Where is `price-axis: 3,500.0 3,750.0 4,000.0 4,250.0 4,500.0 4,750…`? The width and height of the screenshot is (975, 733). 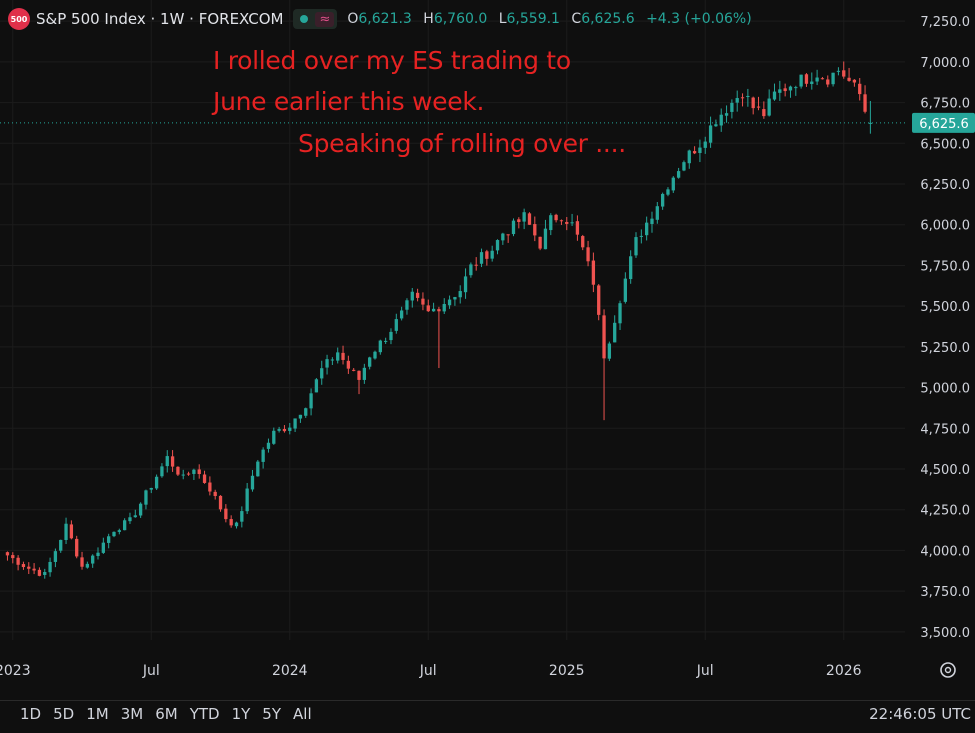
price-axis: 3,500.0 3,750.0 4,000.0 4,250.0 4,500.0 4,750… is located at coordinates (940, 350).